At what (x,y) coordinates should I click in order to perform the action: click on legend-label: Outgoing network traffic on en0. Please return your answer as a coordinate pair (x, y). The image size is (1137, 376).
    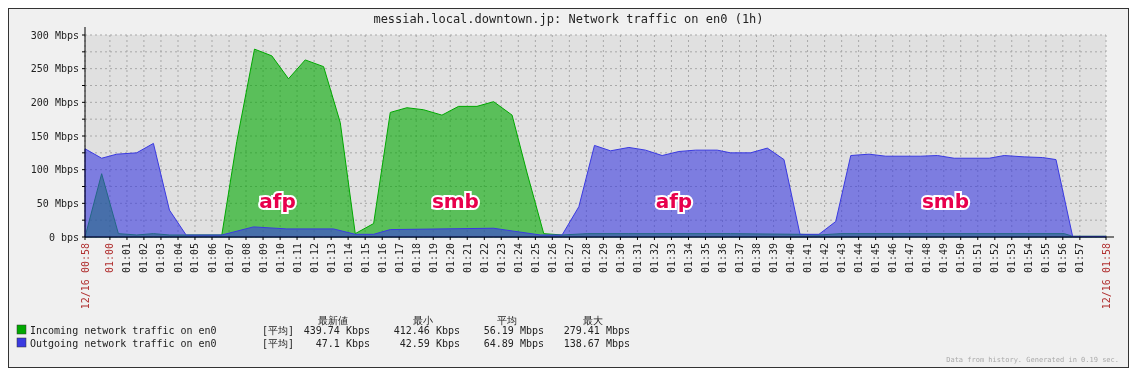
    Looking at the image, I should click on (123, 343).